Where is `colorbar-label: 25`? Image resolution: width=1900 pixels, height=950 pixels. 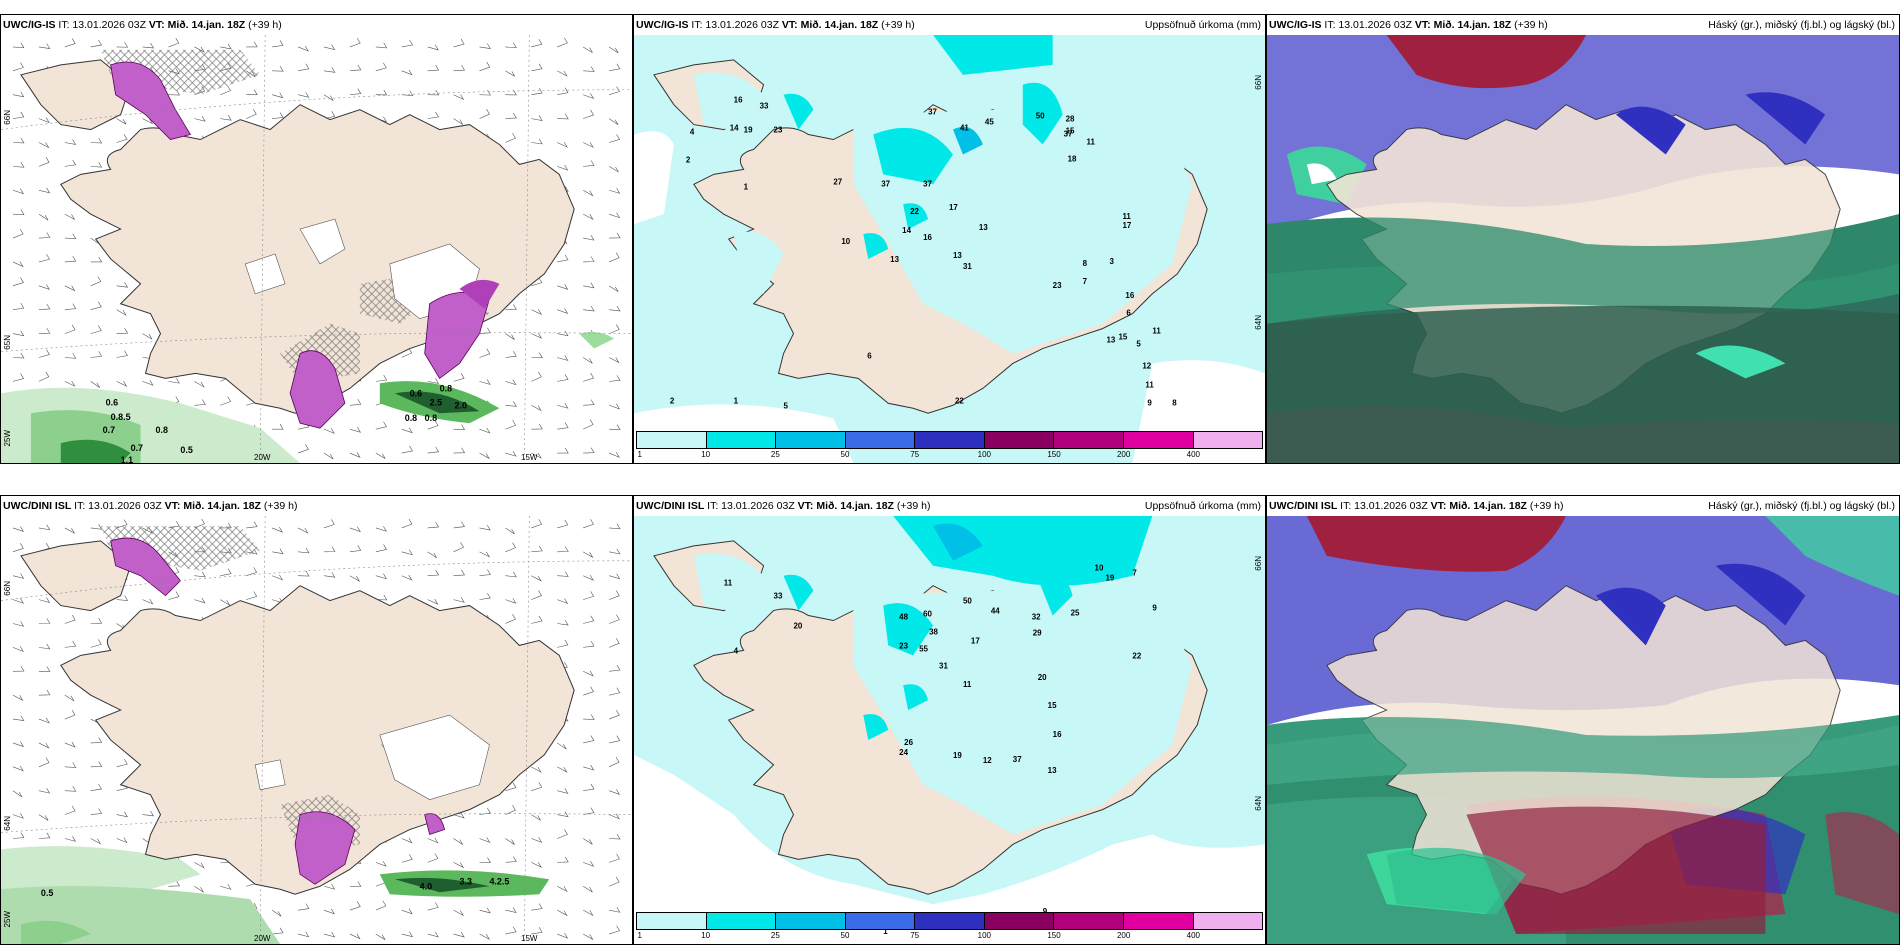 colorbar-label: 25 is located at coordinates (775, 454).